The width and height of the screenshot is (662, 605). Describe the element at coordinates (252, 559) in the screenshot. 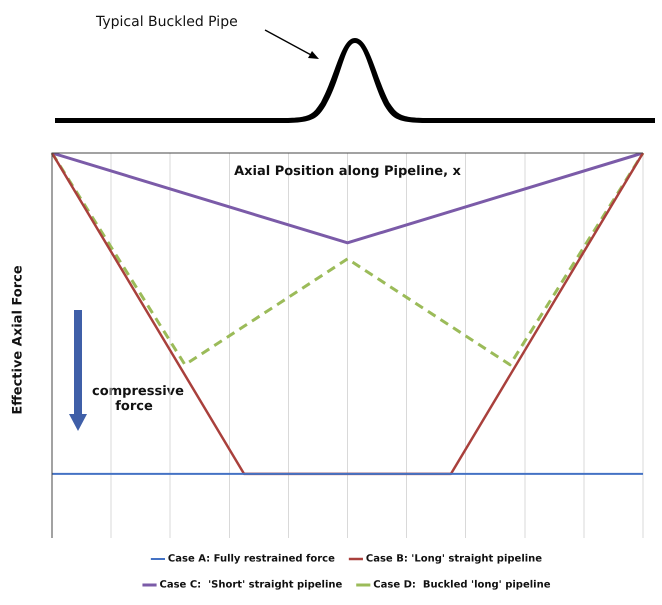

I see `legend-label: Case A: Fully restrained force` at that location.